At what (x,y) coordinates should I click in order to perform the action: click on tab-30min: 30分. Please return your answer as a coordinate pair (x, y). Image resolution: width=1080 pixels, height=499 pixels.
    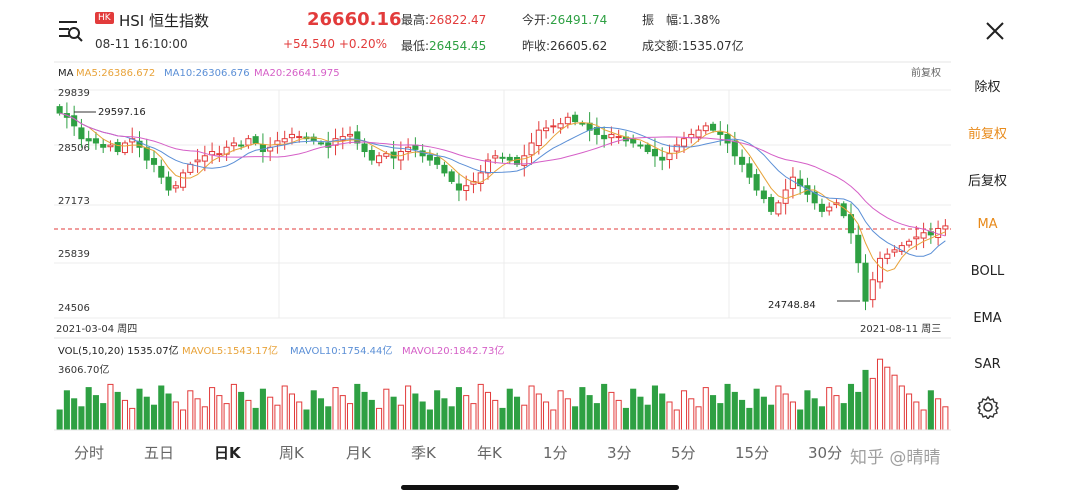
    Looking at the image, I should click on (825, 453).